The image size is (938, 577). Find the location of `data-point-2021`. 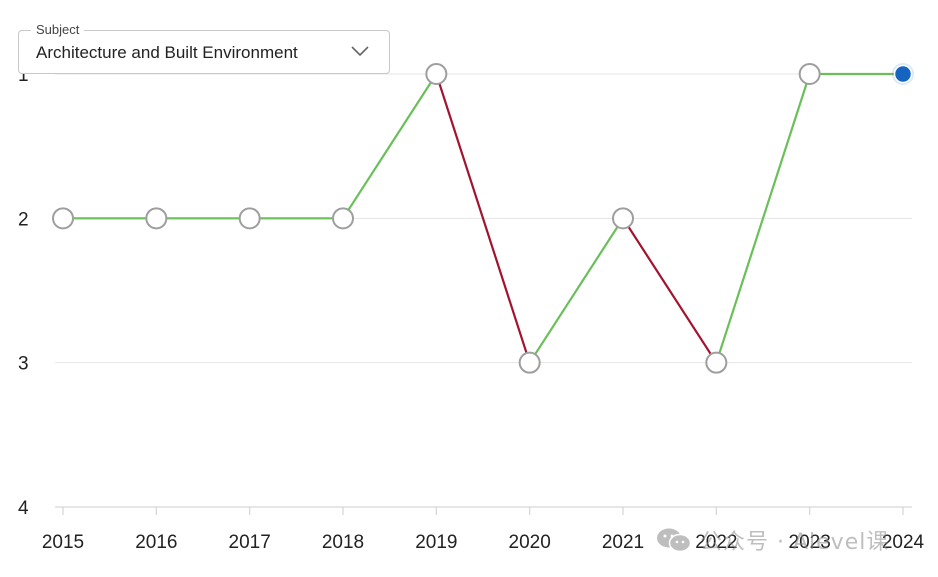

data-point-2021 is located at coordinates (623, 218).